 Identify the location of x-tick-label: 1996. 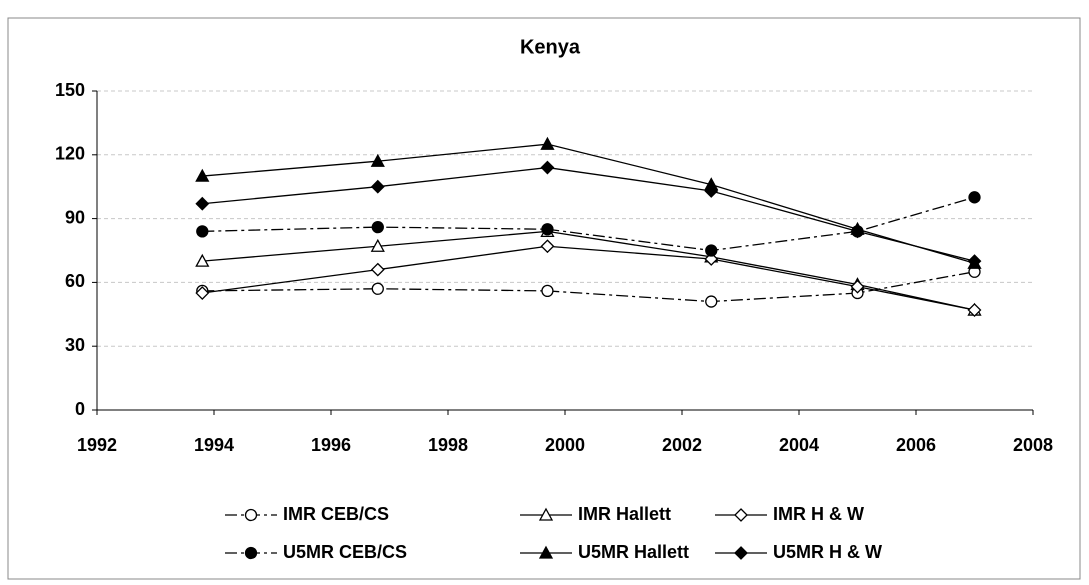
(331, 445).